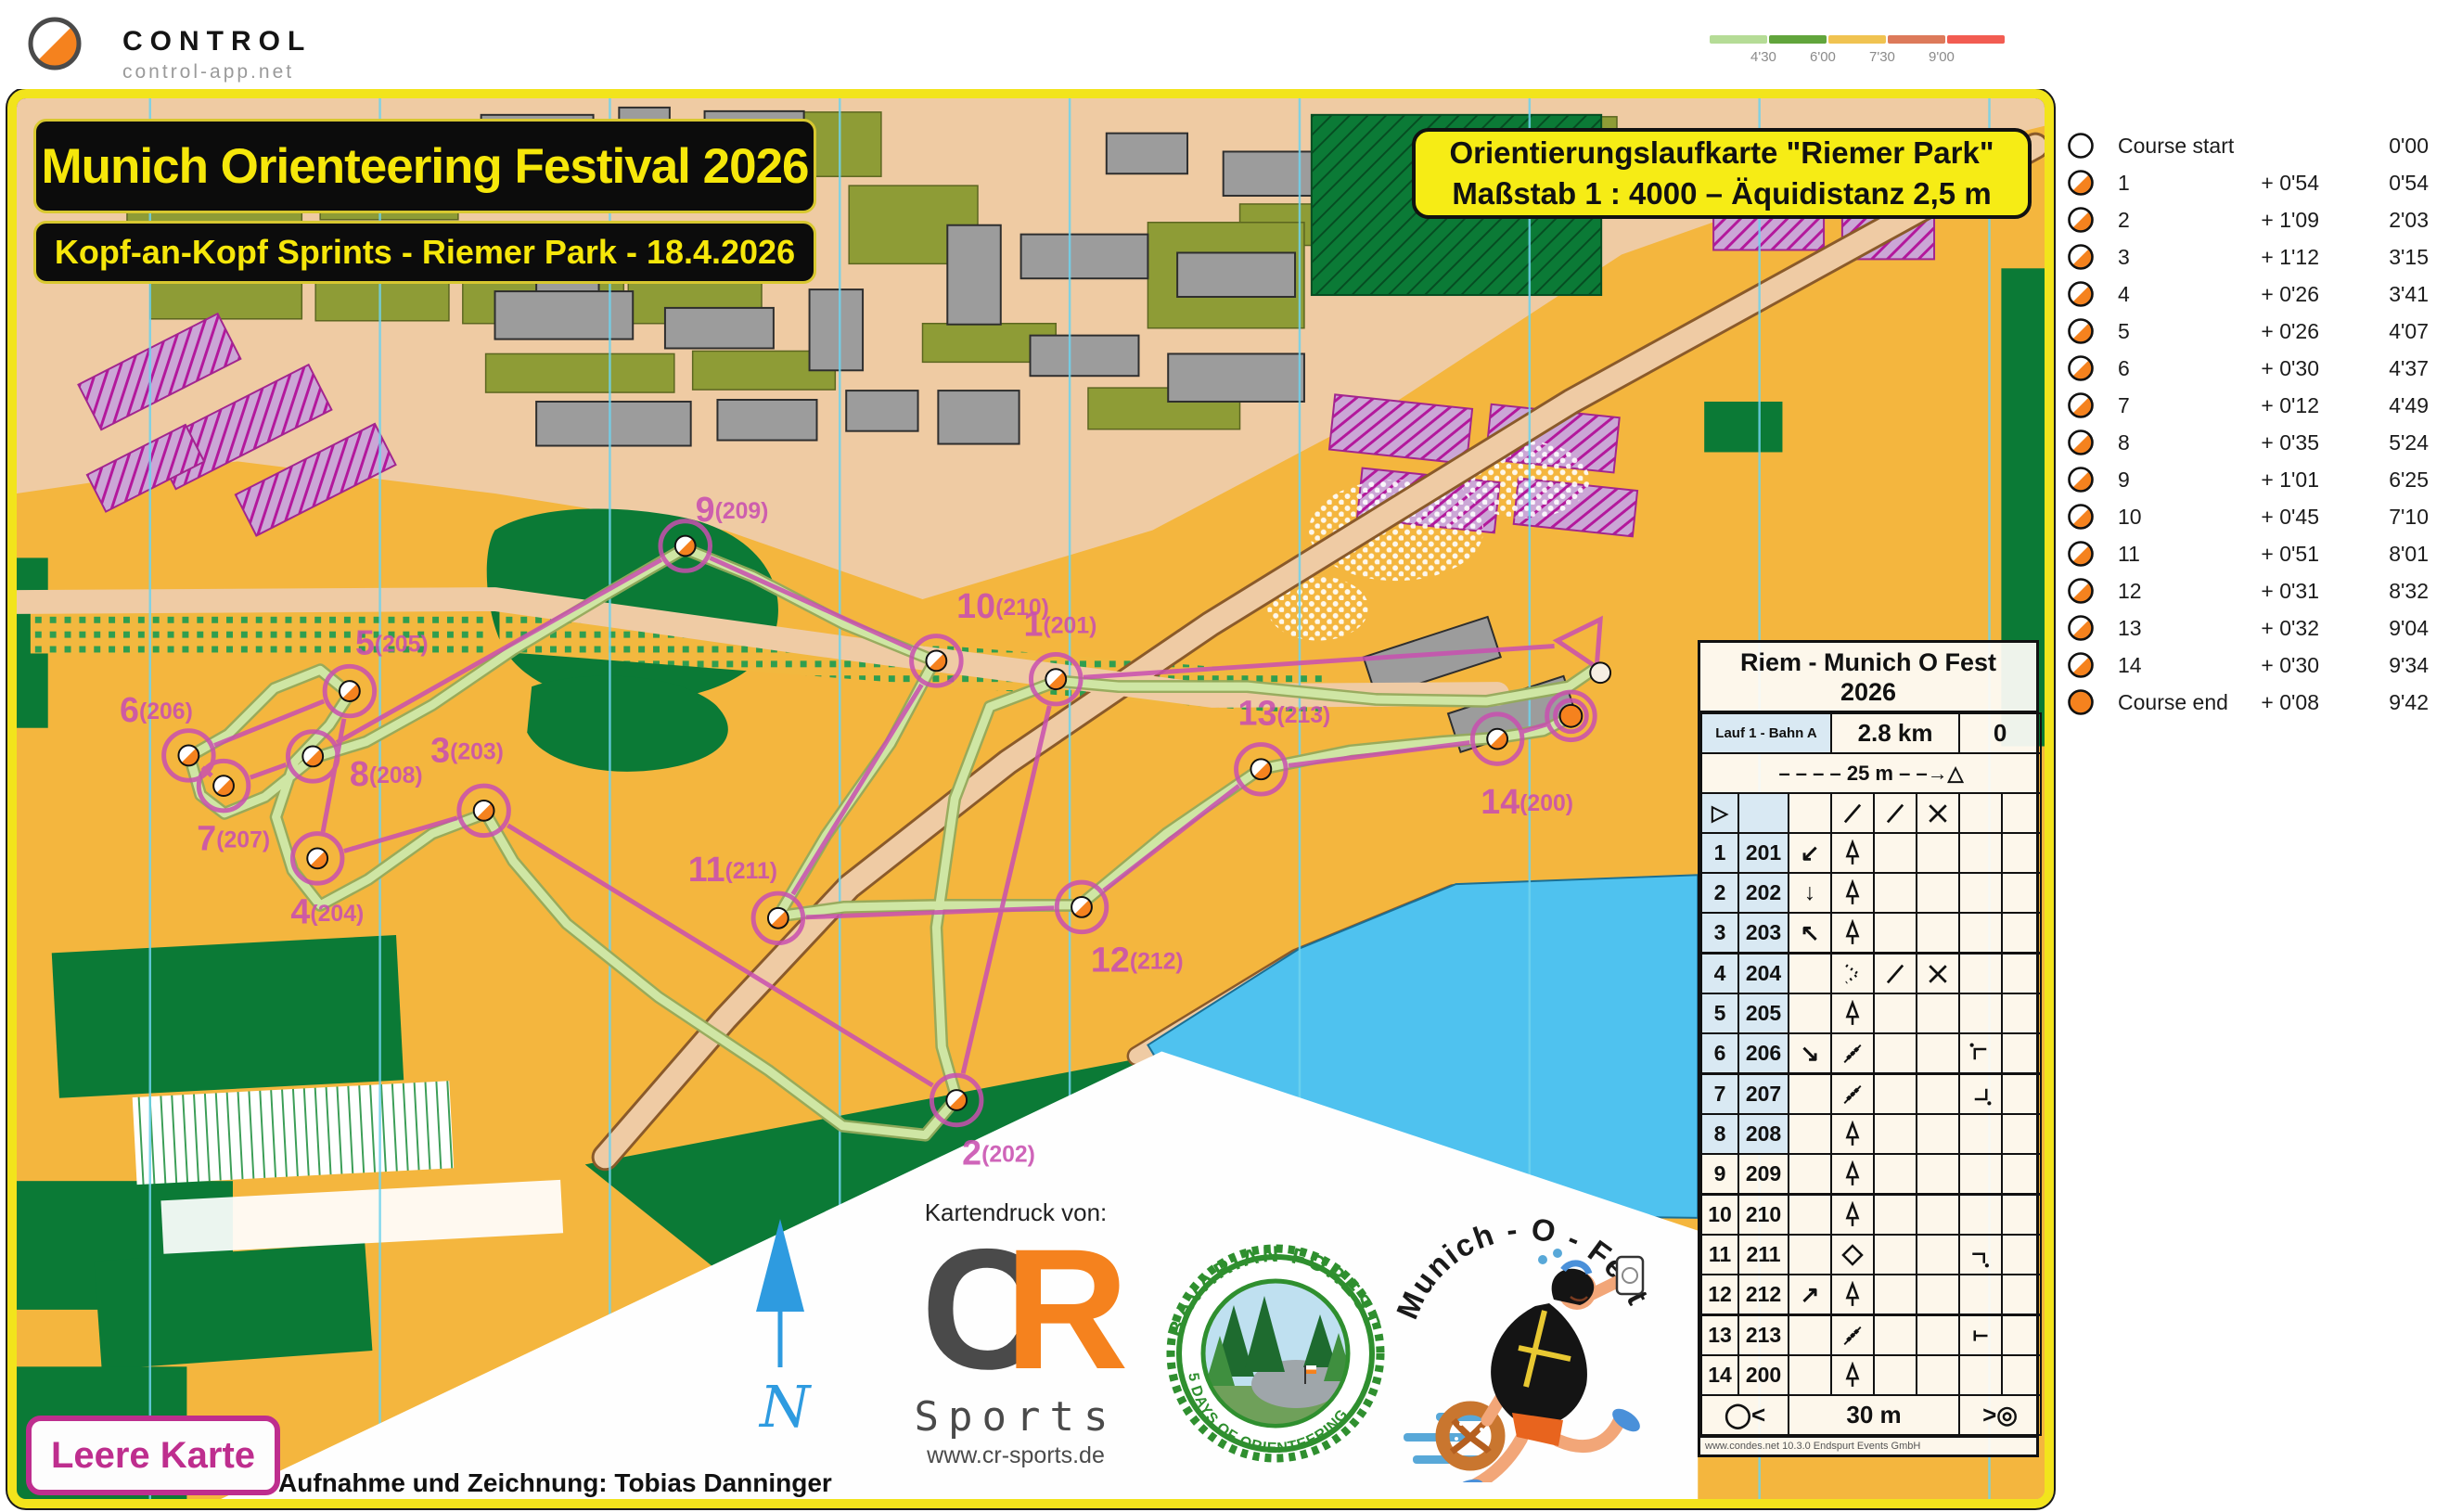  Describe the element at coordinates (2256, 516) in the screenshot. I see `split-row: 10 + 0'45 7'10` at that location.